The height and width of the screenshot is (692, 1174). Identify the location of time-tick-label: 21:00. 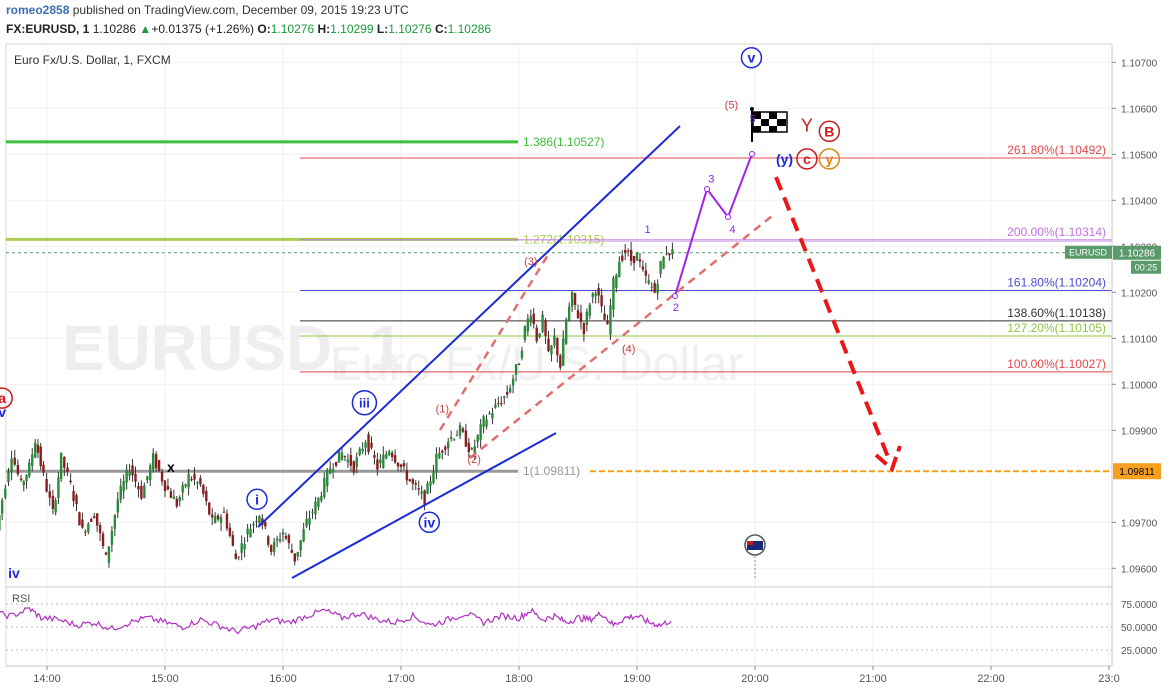
(873, 679).